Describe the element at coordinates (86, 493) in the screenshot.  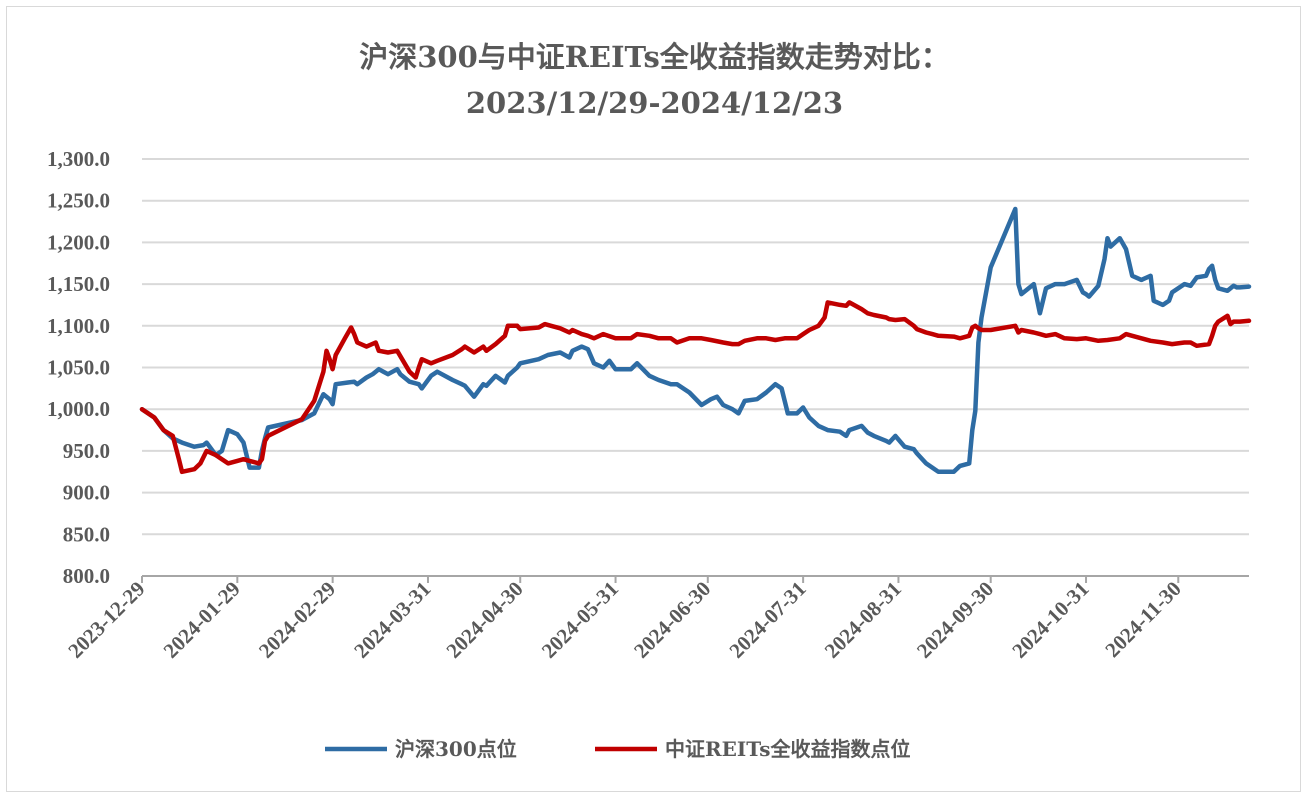
I see `y-tick-label: 900.0` at that location.